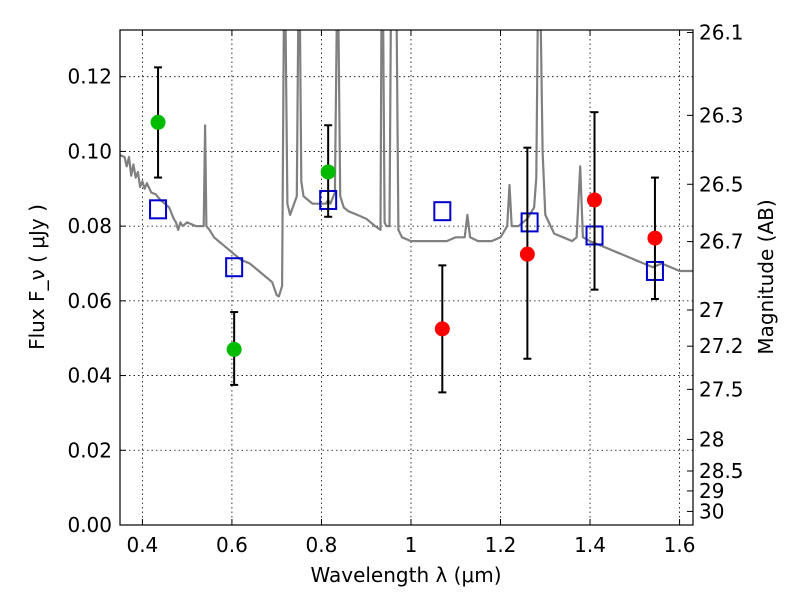 The height and width of the screenshot is (600, 800). I want to click on mag-tick-label: 26.7, so click(721, 242).